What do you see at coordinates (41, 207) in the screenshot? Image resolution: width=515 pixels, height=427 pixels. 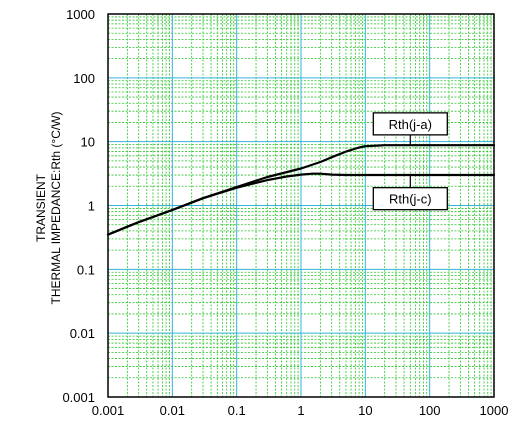 I see `y-axis-label-line-1: TRANSIENT` at bounding box center [41, 207].